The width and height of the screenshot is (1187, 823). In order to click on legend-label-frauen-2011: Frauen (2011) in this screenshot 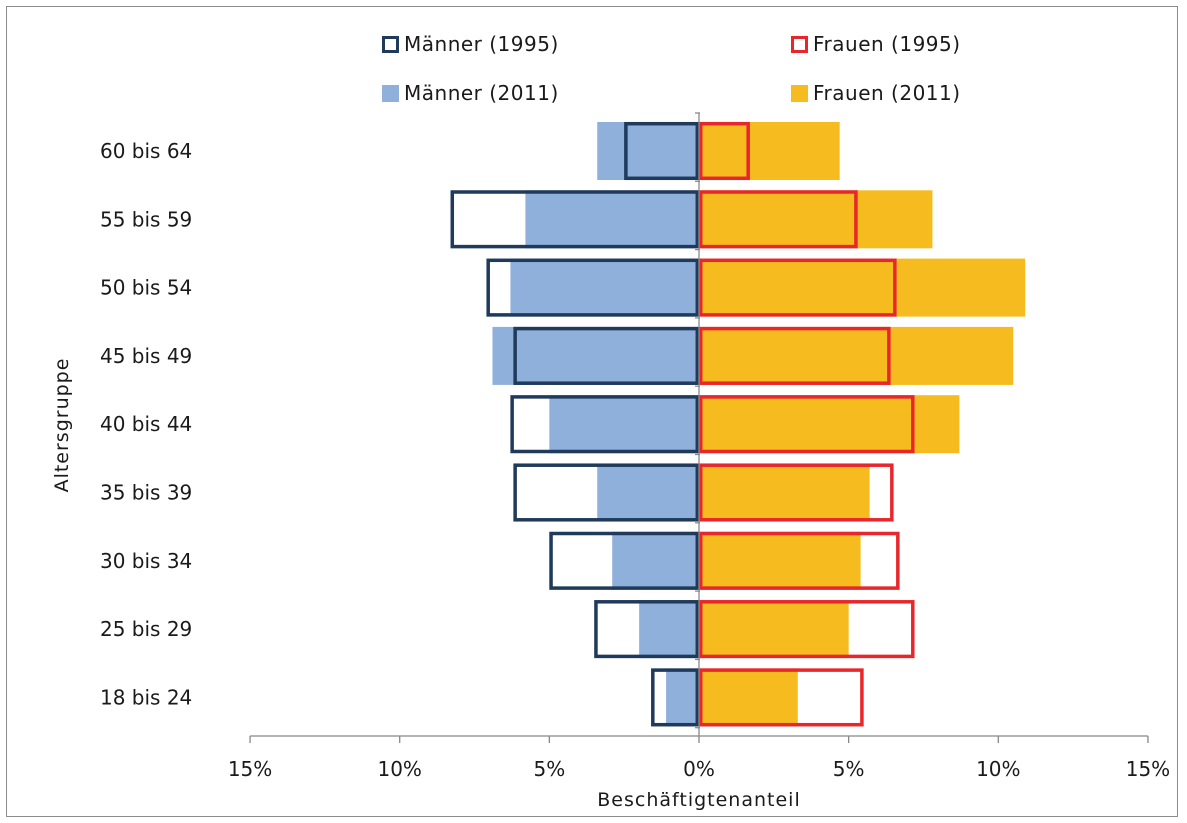, I will do `click(887, 93)`.